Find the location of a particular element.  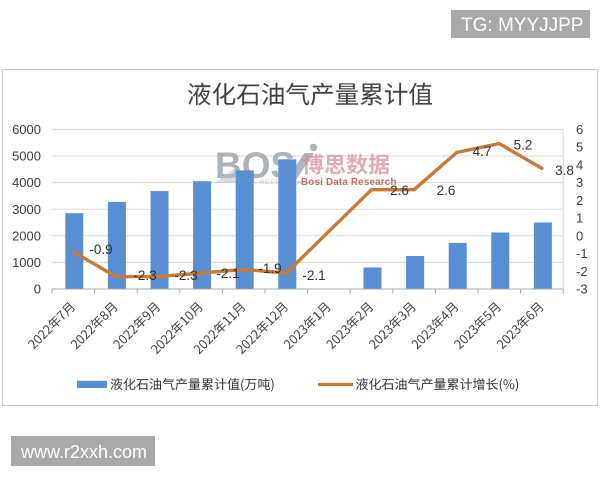

svg-text: DATA RESEARCH is located at coordinates (270, 182).